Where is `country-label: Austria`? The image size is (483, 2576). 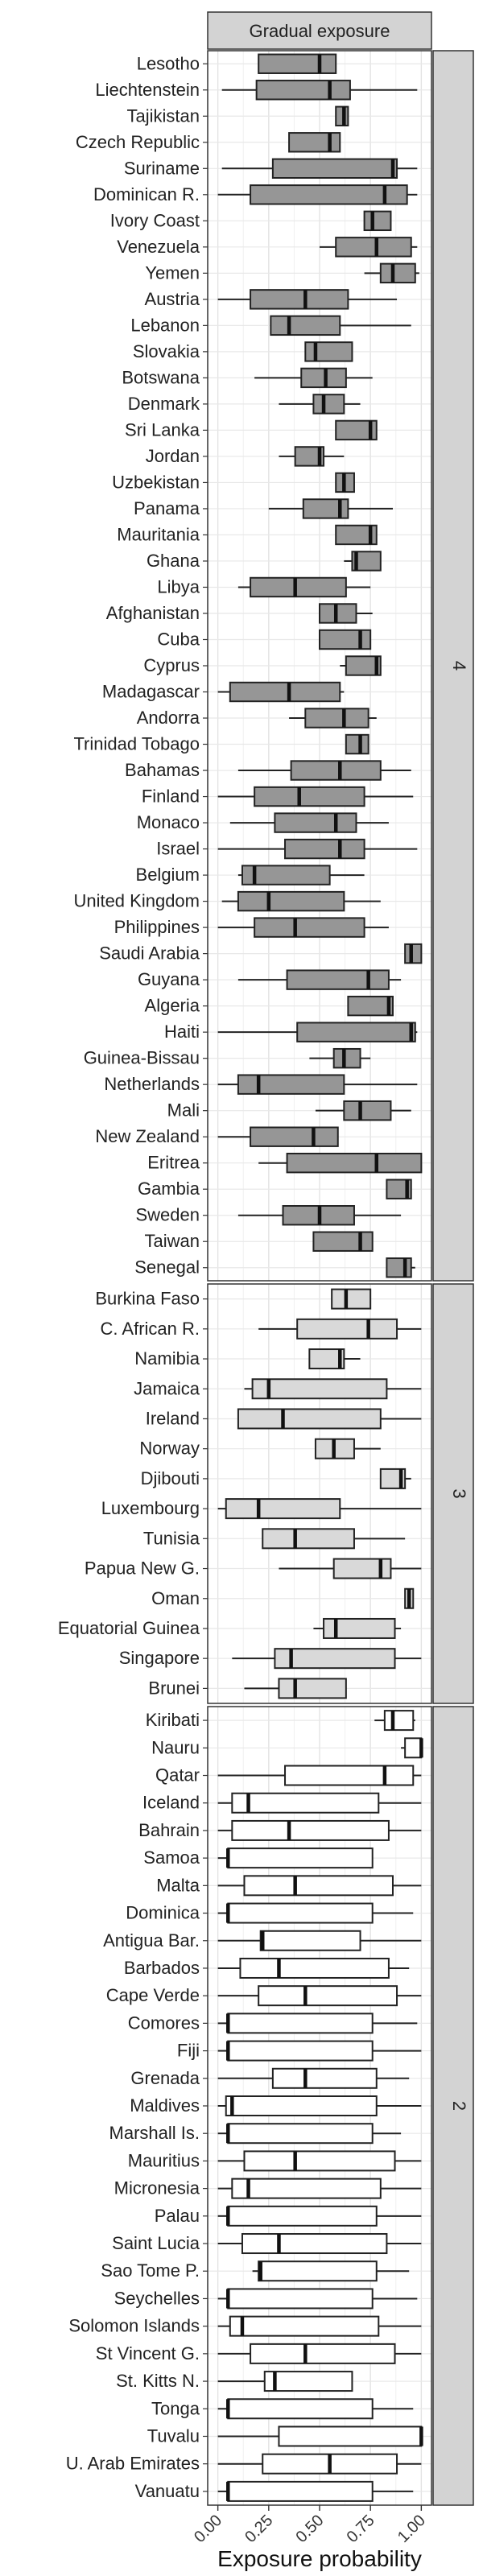
country-label: Austria is located at coordinates (172, 299).